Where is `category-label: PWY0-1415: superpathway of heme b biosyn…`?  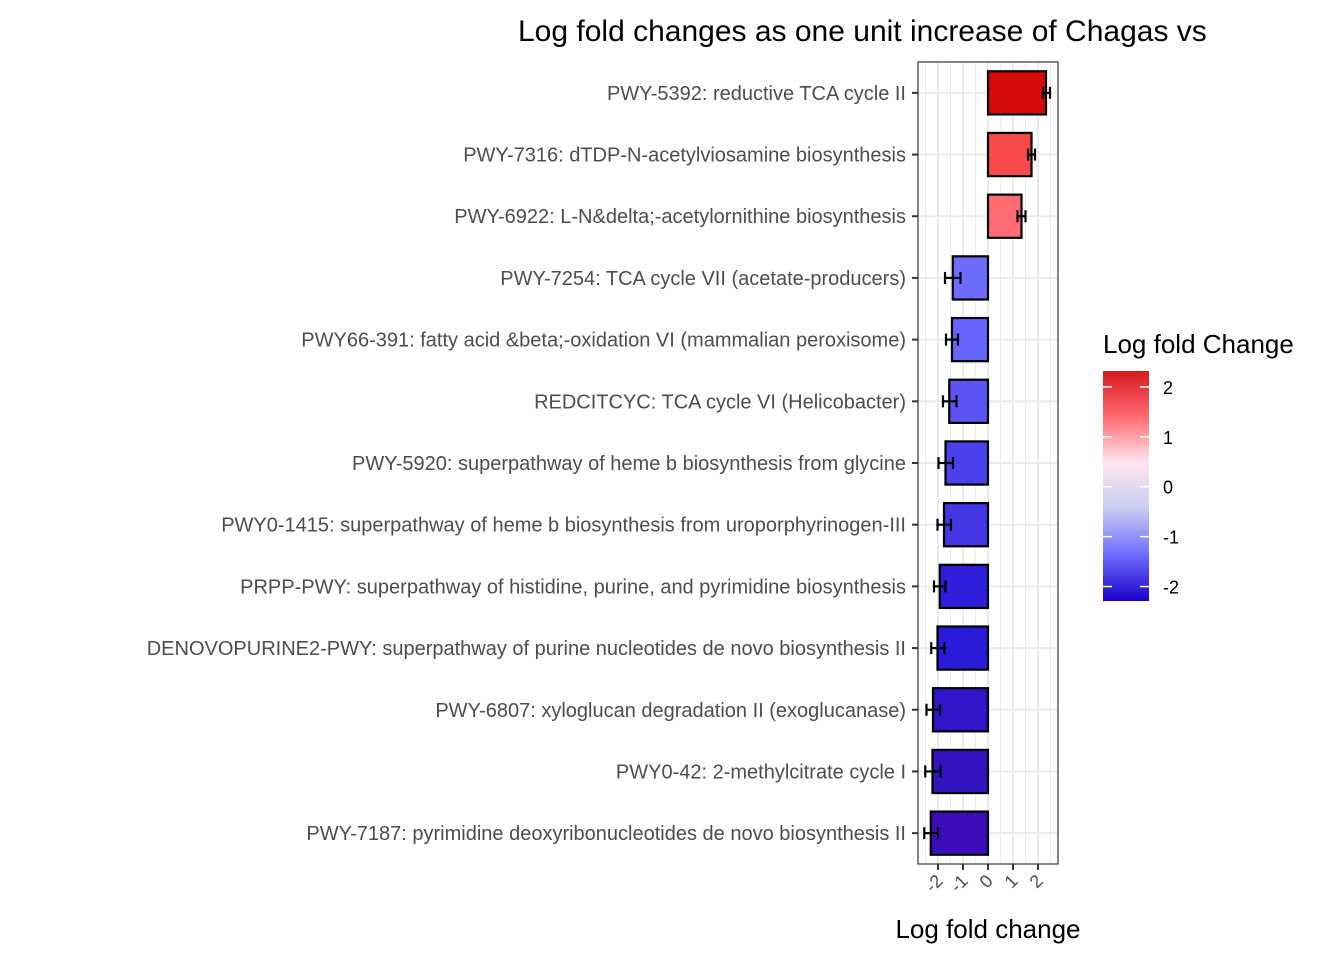
category-label: PWY0-1415: superpathway of heme b biosyn… is located at coordinates (563, 526).